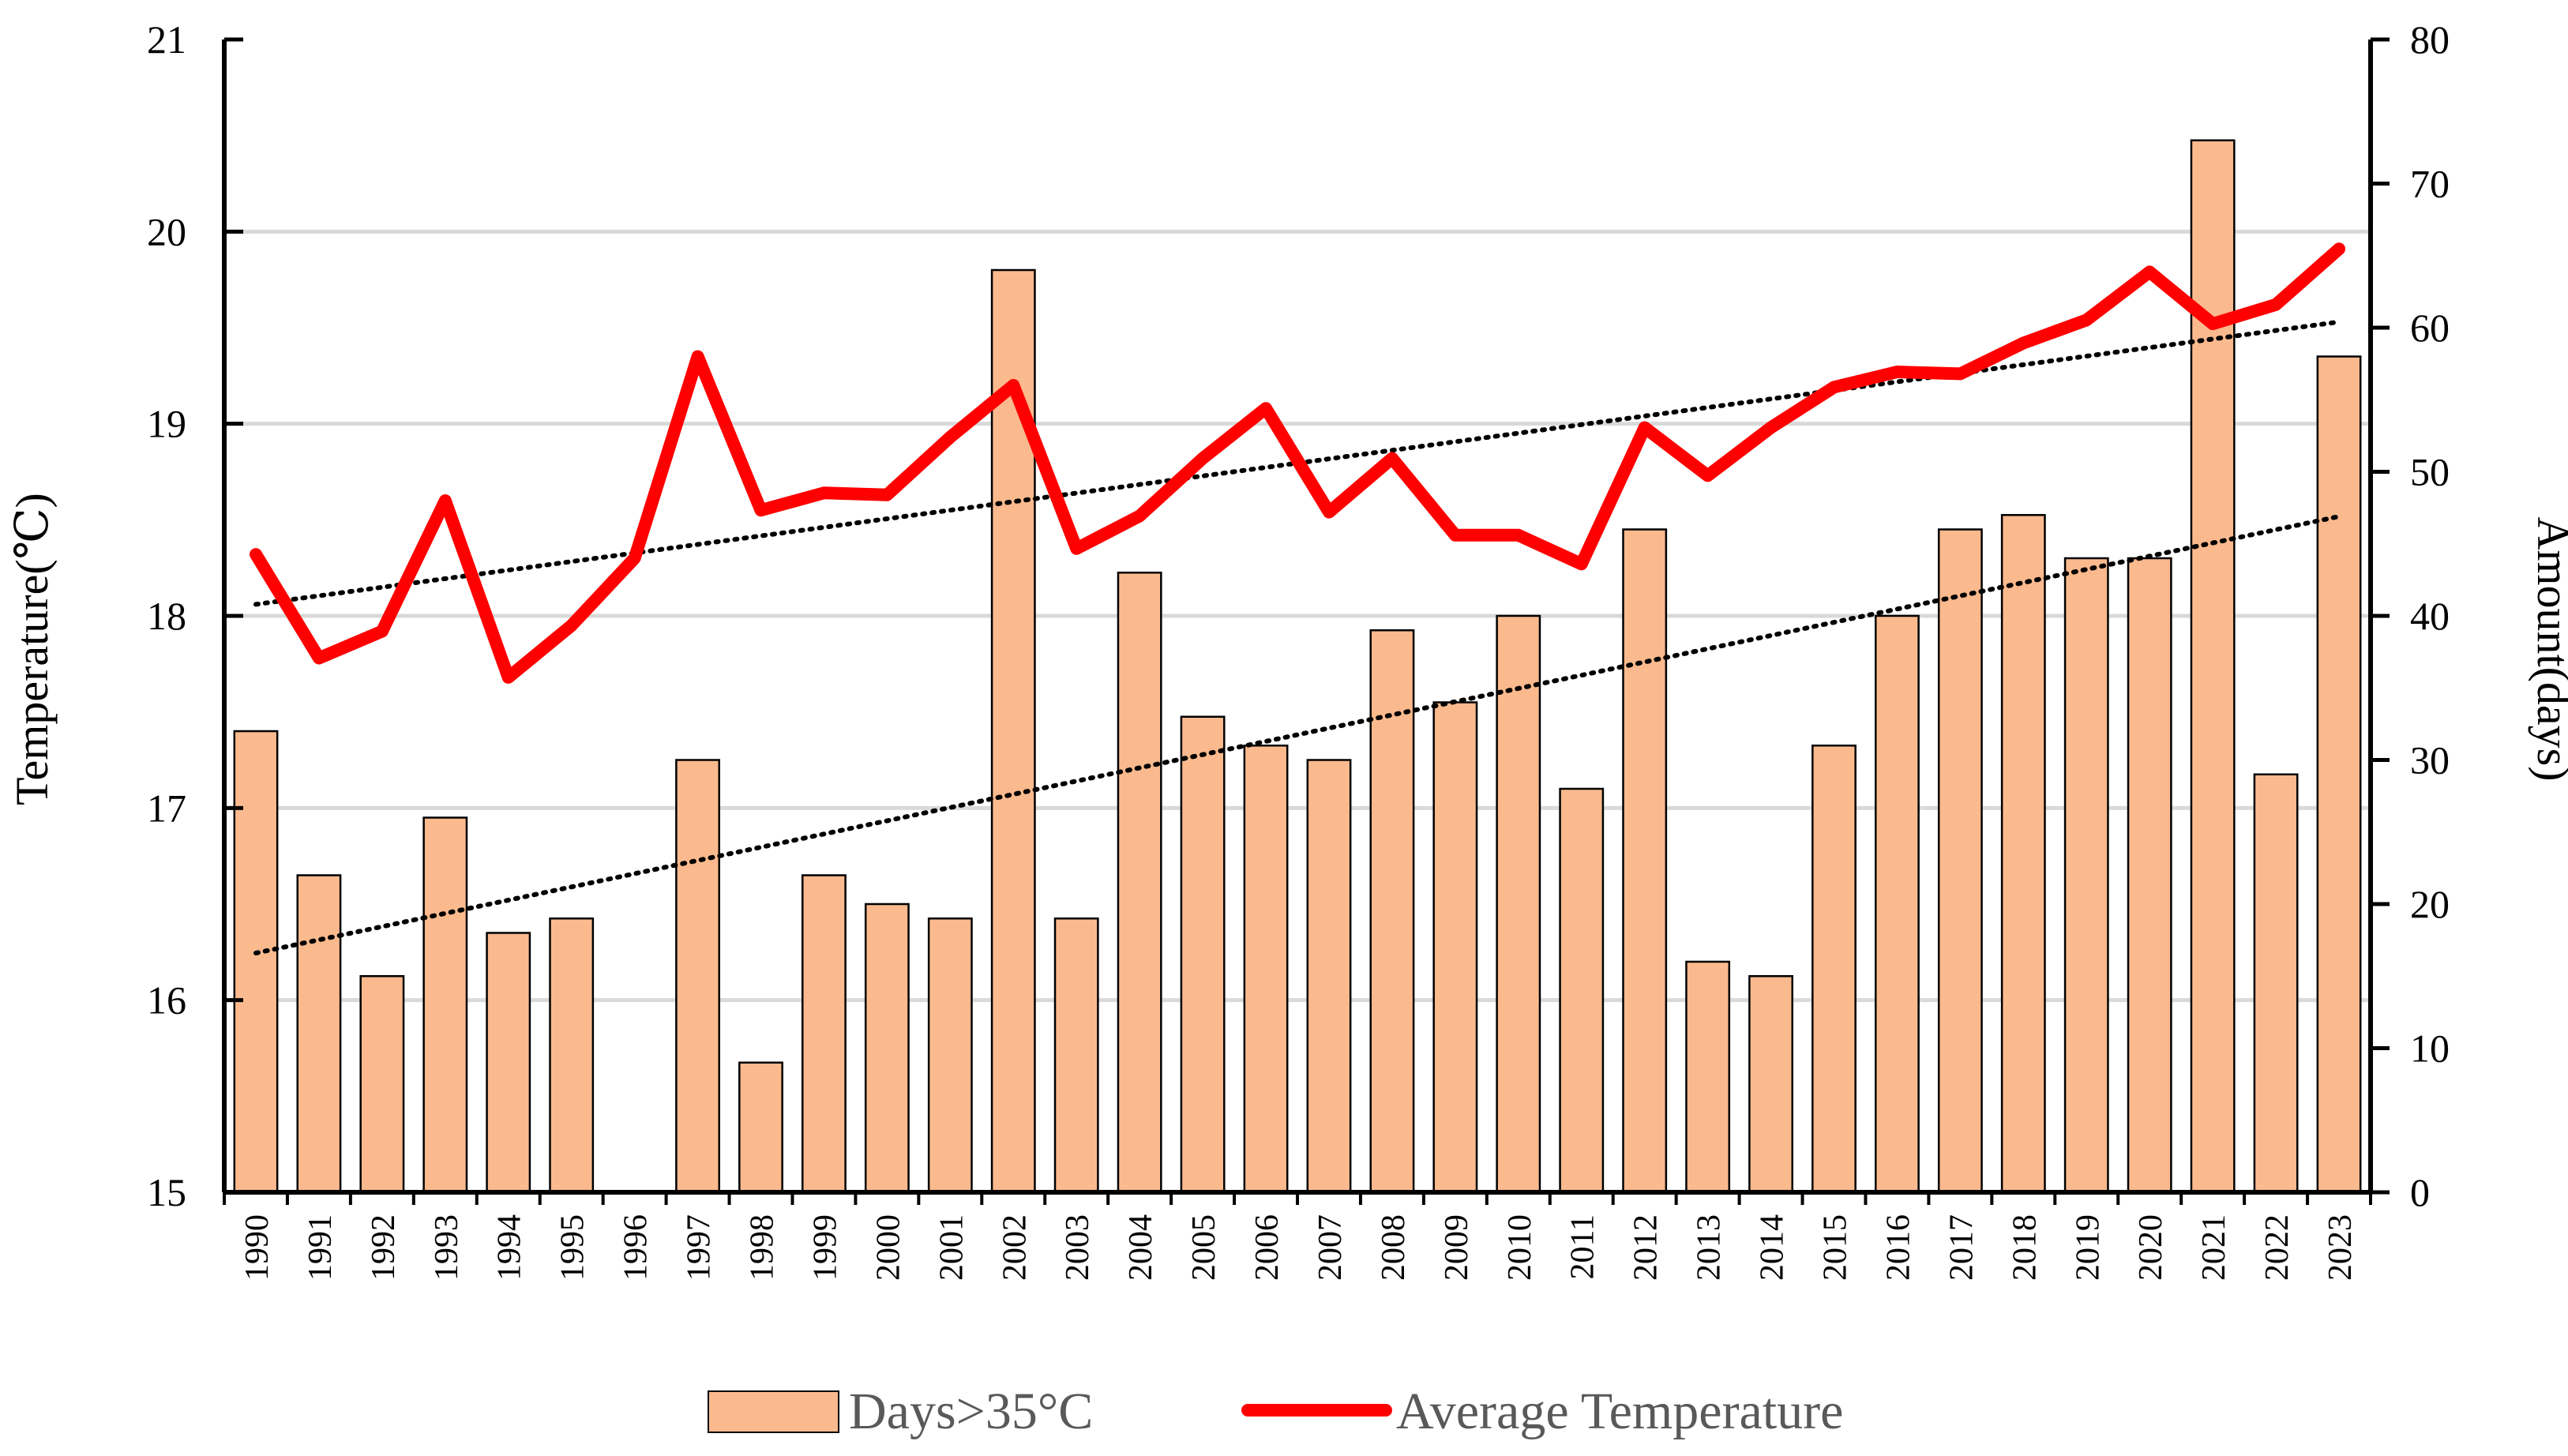  I want to click on x-tick-label-2014: 2014, so click(1773, 1247).